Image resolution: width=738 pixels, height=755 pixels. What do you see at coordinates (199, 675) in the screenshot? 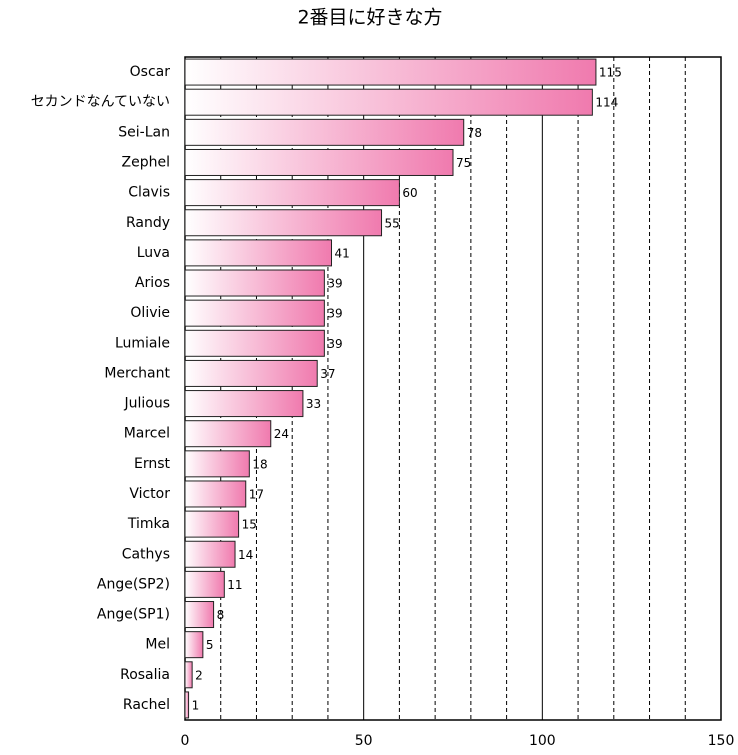
I see `value-label: 2` at bounding box center [199, 675].